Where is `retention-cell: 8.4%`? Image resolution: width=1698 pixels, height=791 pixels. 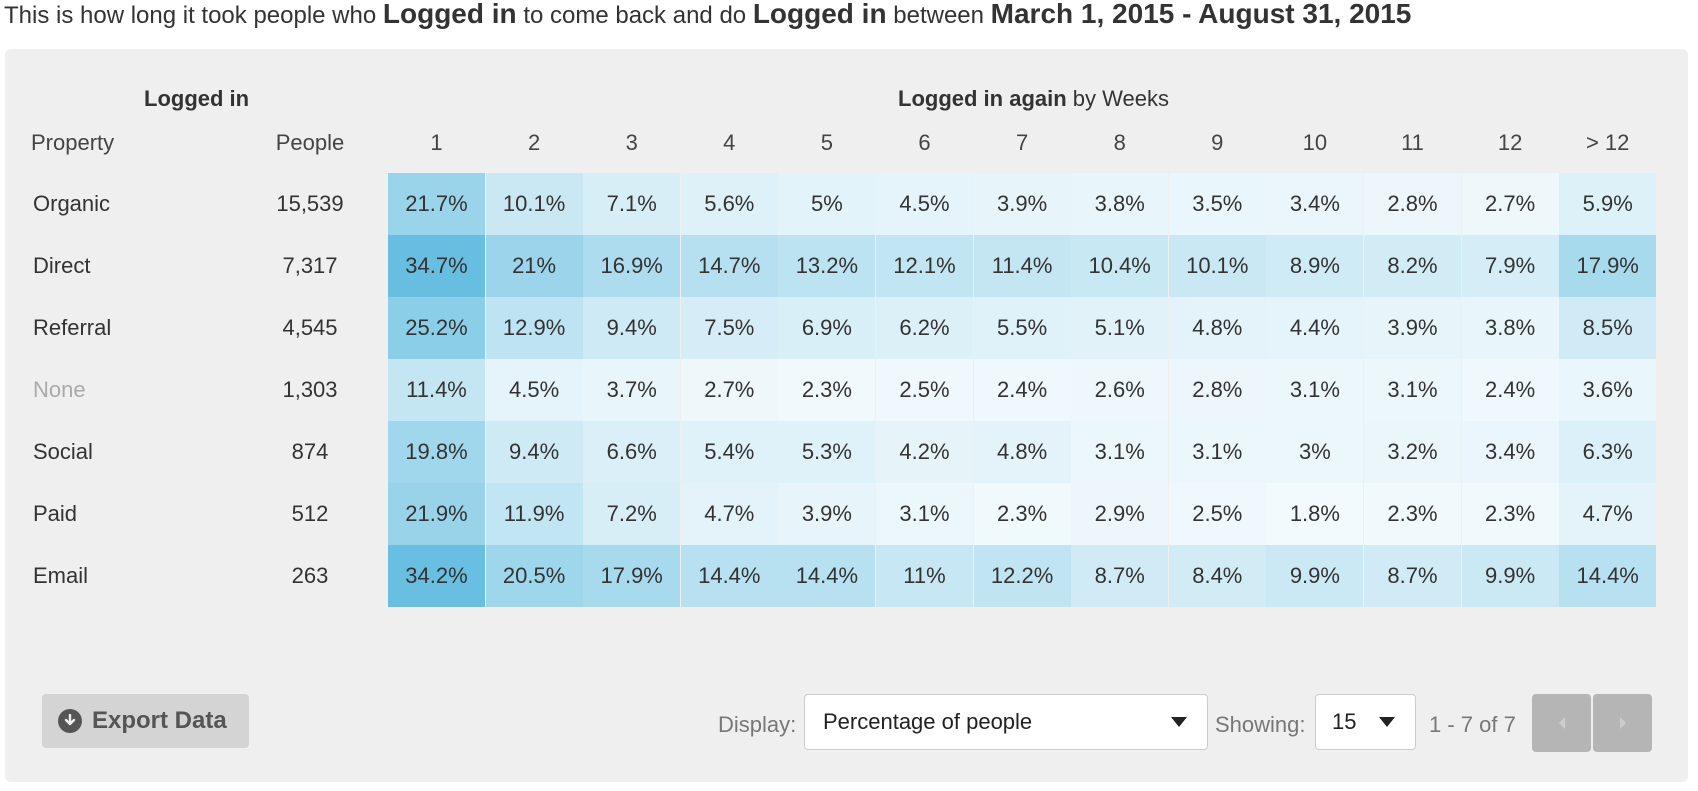 retention-cell: 8.4% is located at coordinates (1217, 576).